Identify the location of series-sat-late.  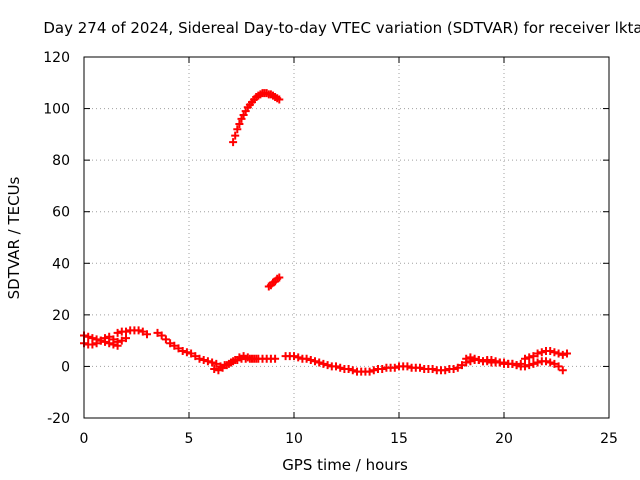
(546, 354).